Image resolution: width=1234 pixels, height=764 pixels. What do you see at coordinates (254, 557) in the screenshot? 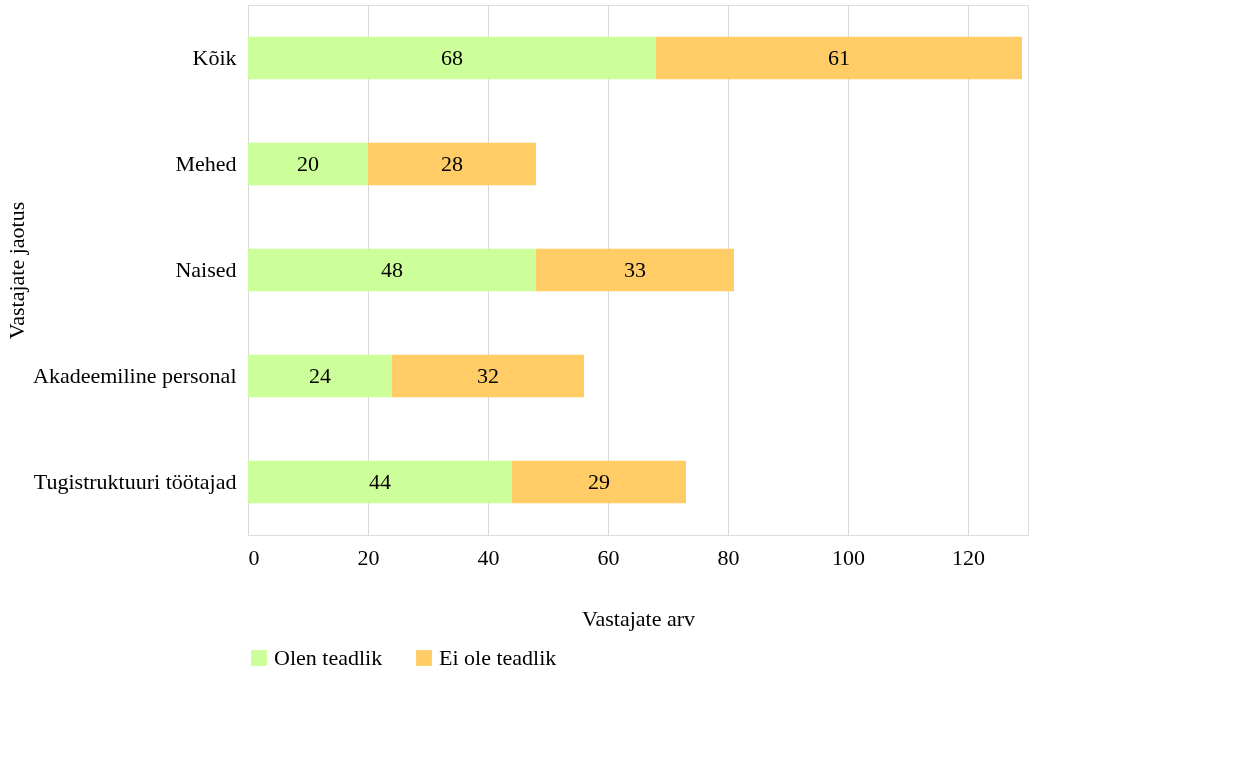
I see `x-tick-label: 0` at bounding box center [254, 557].